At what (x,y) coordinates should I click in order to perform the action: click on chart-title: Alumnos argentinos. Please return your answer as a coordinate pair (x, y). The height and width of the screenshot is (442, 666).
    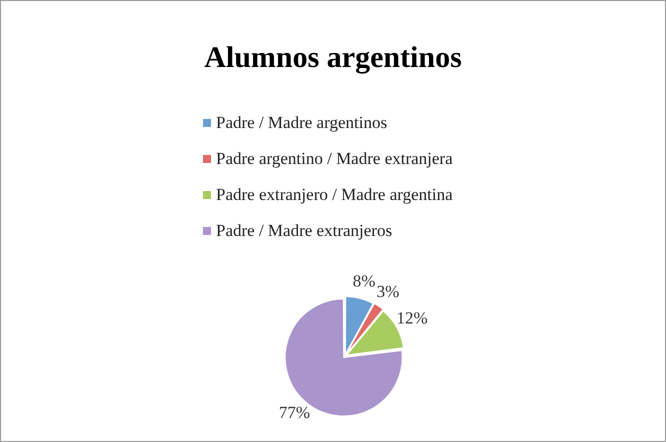
    Looking at the image, I should click on (333, 58).